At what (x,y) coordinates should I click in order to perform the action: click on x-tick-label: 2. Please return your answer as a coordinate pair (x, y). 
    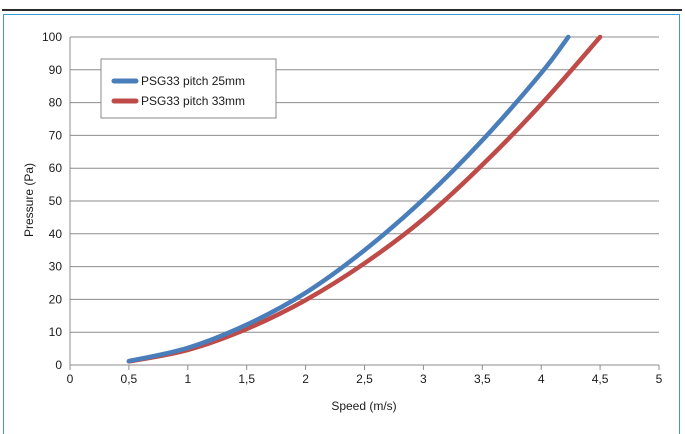
    Looking at the image, I should click on (305, 379).